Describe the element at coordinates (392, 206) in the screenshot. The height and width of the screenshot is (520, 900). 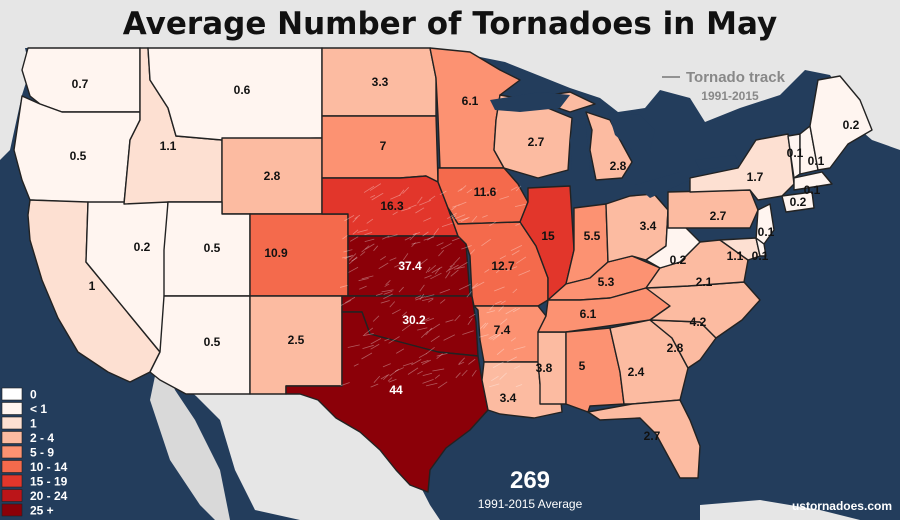
I see `state-value-ne: 16.3` at that location.